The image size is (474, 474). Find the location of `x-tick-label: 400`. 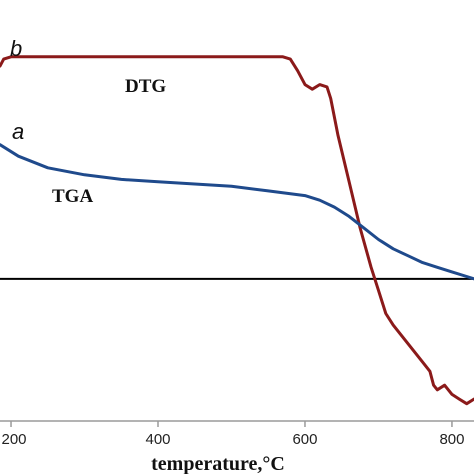

x-tick-label: 400 is located at coordinates (157, 439).